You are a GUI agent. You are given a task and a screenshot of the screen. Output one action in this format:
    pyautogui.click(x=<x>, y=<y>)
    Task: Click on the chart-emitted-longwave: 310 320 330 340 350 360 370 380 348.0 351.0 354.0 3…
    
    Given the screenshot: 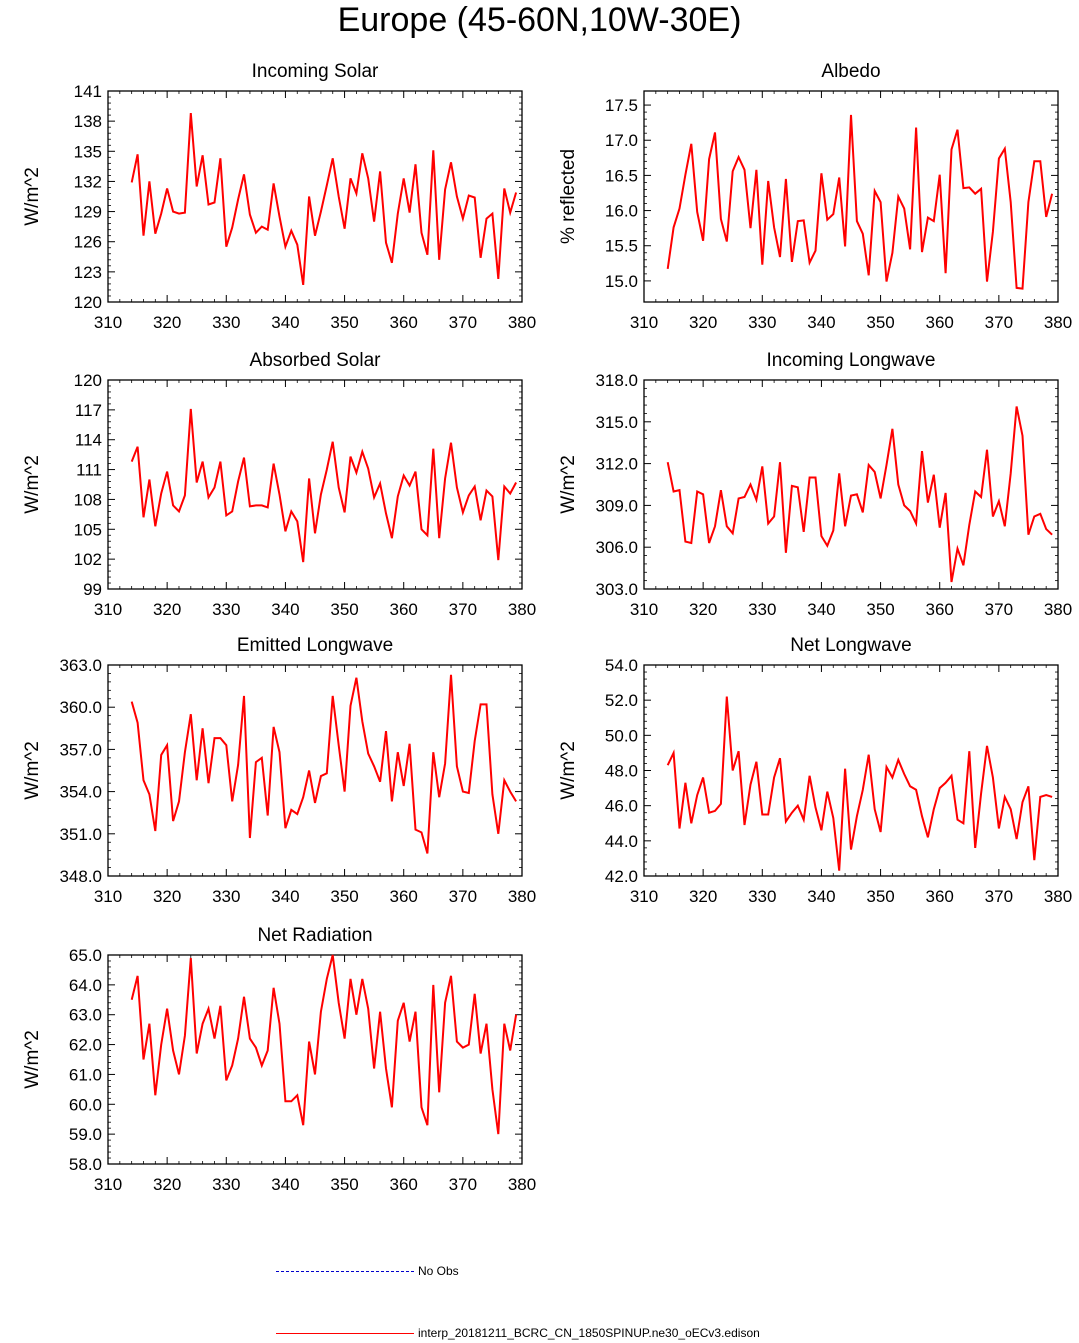 What is the action you would take?
    pyautogui.click(x=279, y=770)
    